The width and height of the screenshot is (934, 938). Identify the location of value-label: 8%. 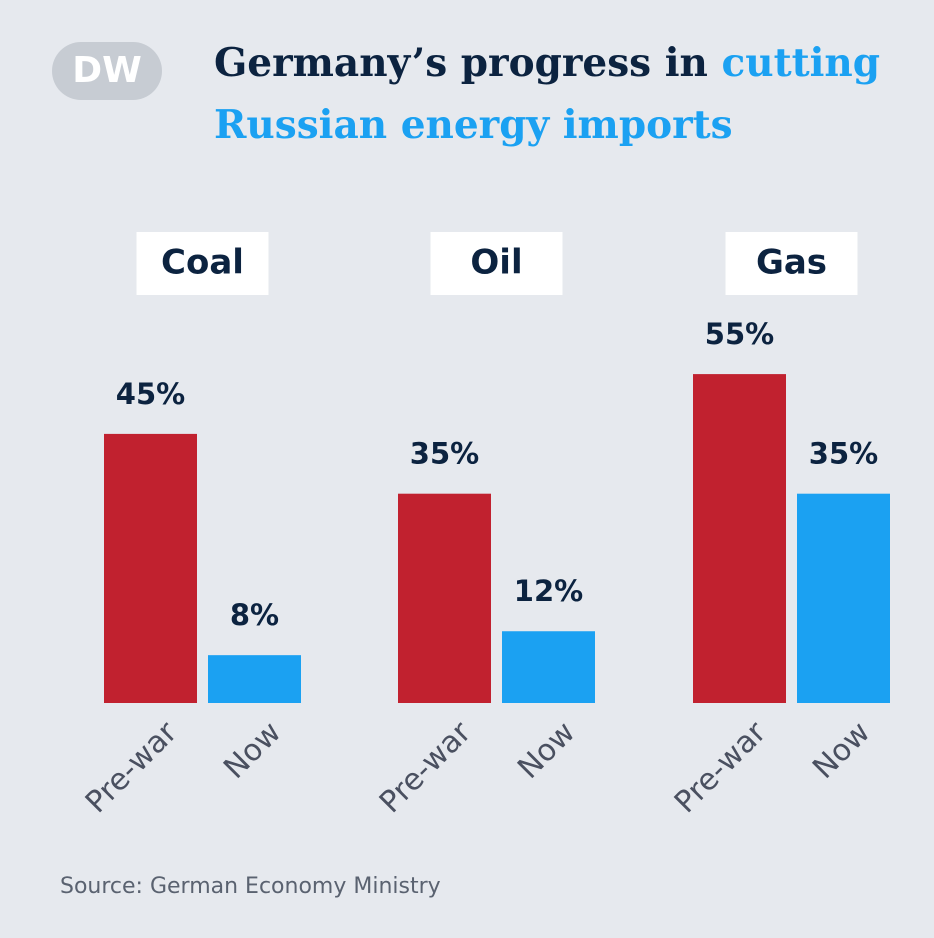
(254, 615).